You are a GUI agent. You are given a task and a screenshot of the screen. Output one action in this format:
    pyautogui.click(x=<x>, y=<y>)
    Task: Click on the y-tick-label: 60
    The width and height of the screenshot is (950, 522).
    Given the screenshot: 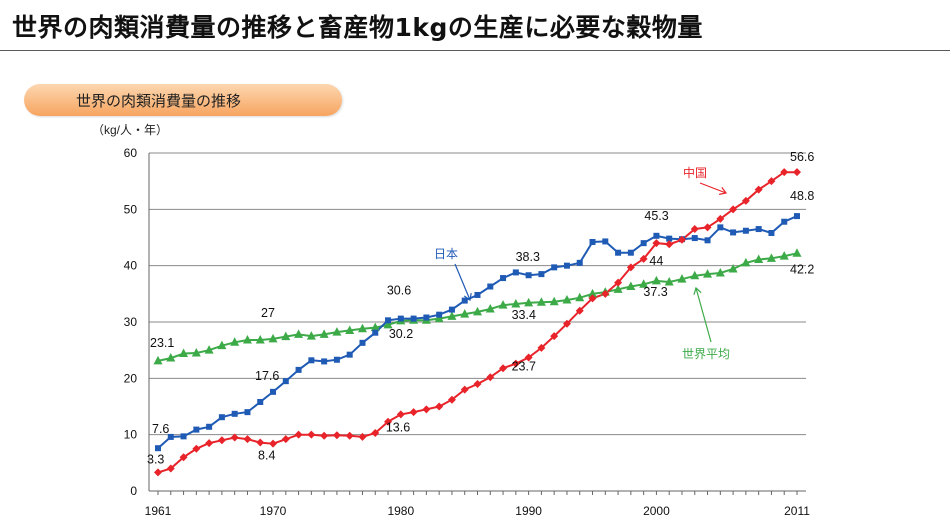 What is the action you would take?
    pyautogui.click(x=131, y=153)
    